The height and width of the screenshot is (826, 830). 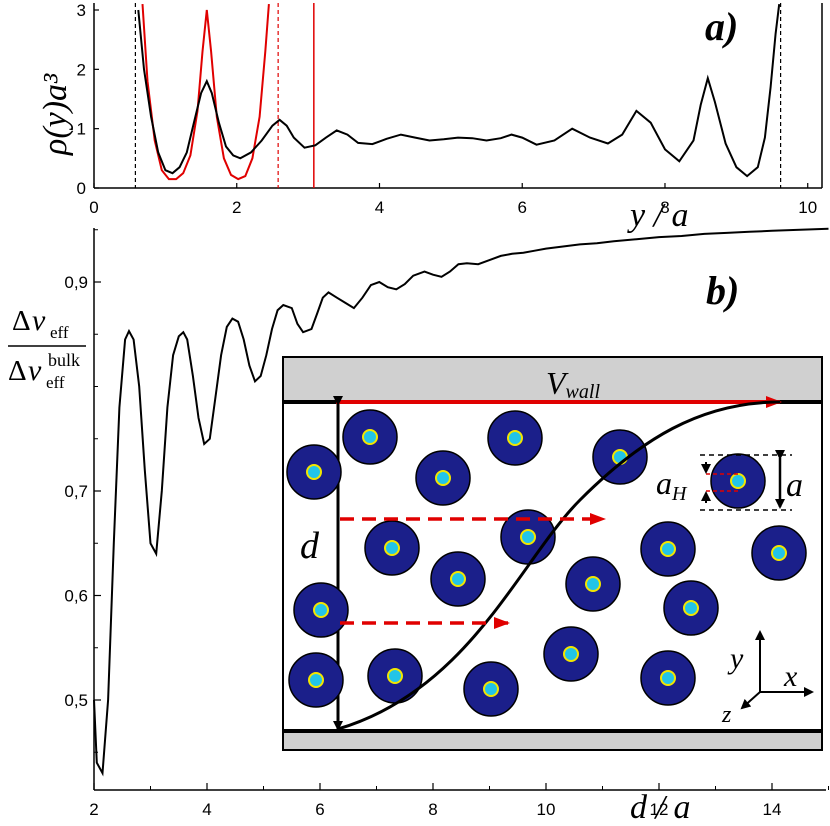 I want to click on panel-a-y-tick-label: 0, so click(x=81, y=188).